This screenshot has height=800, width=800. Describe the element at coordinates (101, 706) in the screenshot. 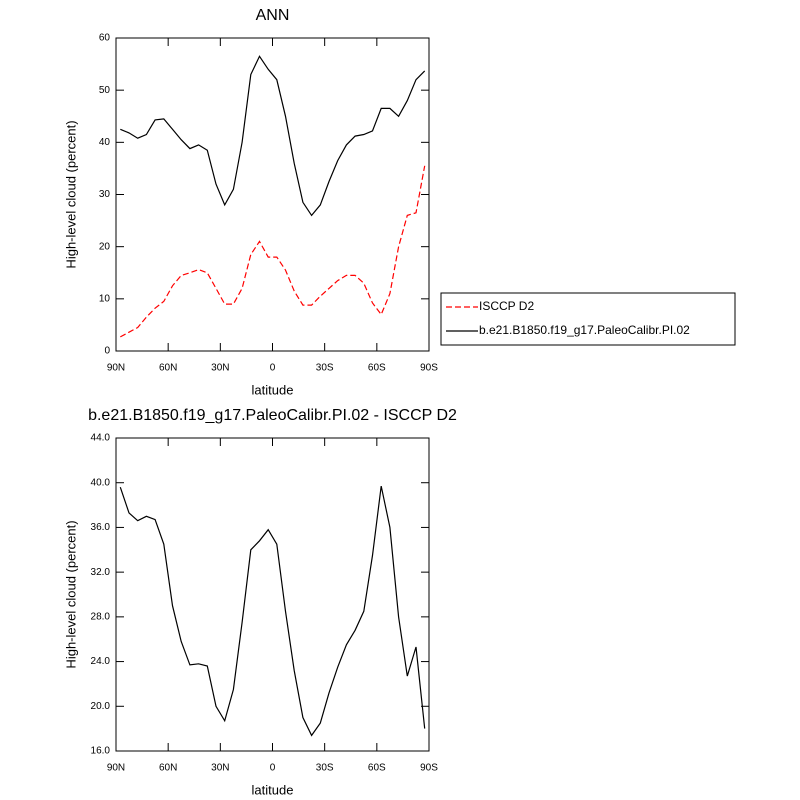

I see `y-tick-label: 20.0` at that location.